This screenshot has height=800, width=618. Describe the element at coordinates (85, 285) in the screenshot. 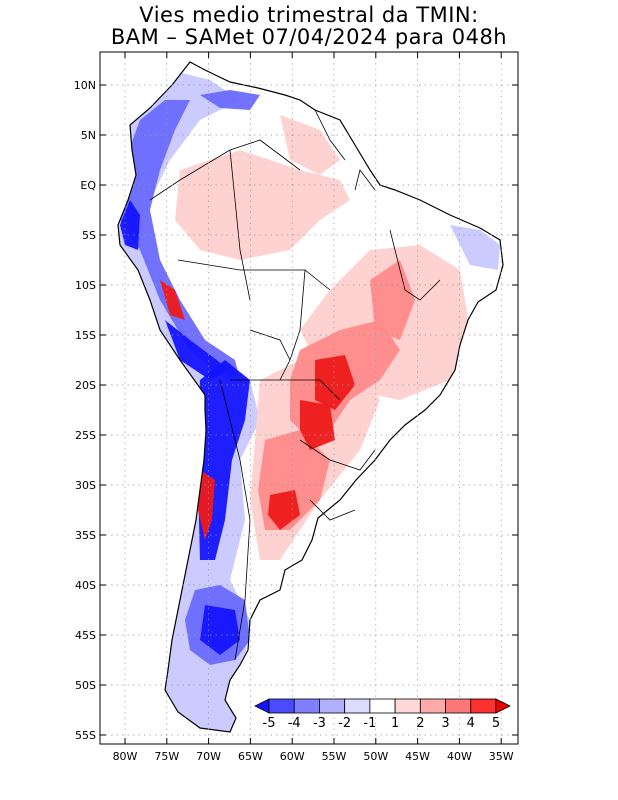

I see `lat-label: 10S` at that location.